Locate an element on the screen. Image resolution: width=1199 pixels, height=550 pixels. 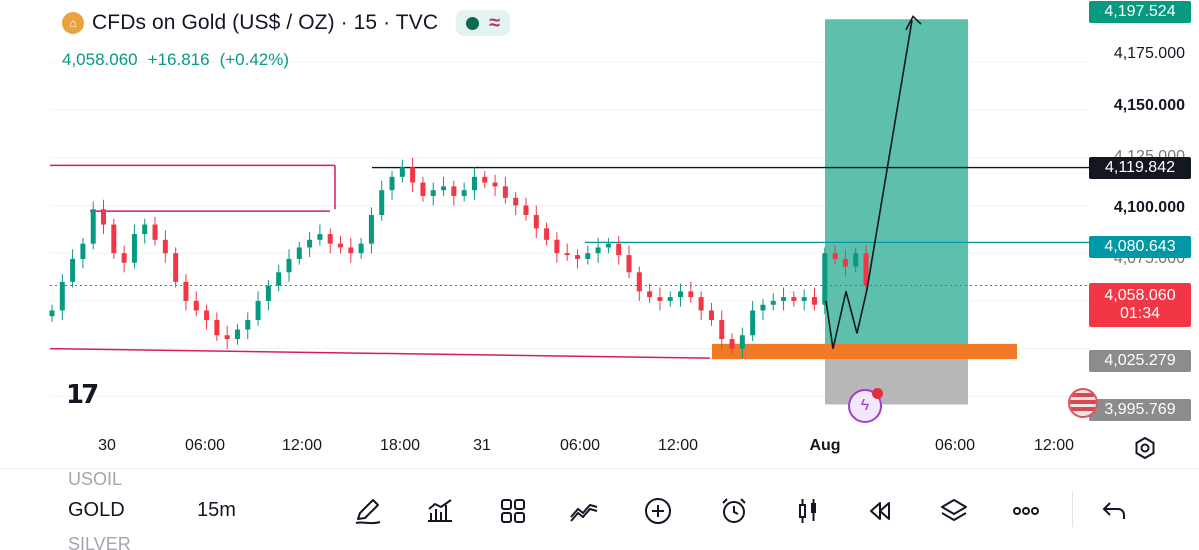
alarm-clock-icon is located at coordinates (734, 510).